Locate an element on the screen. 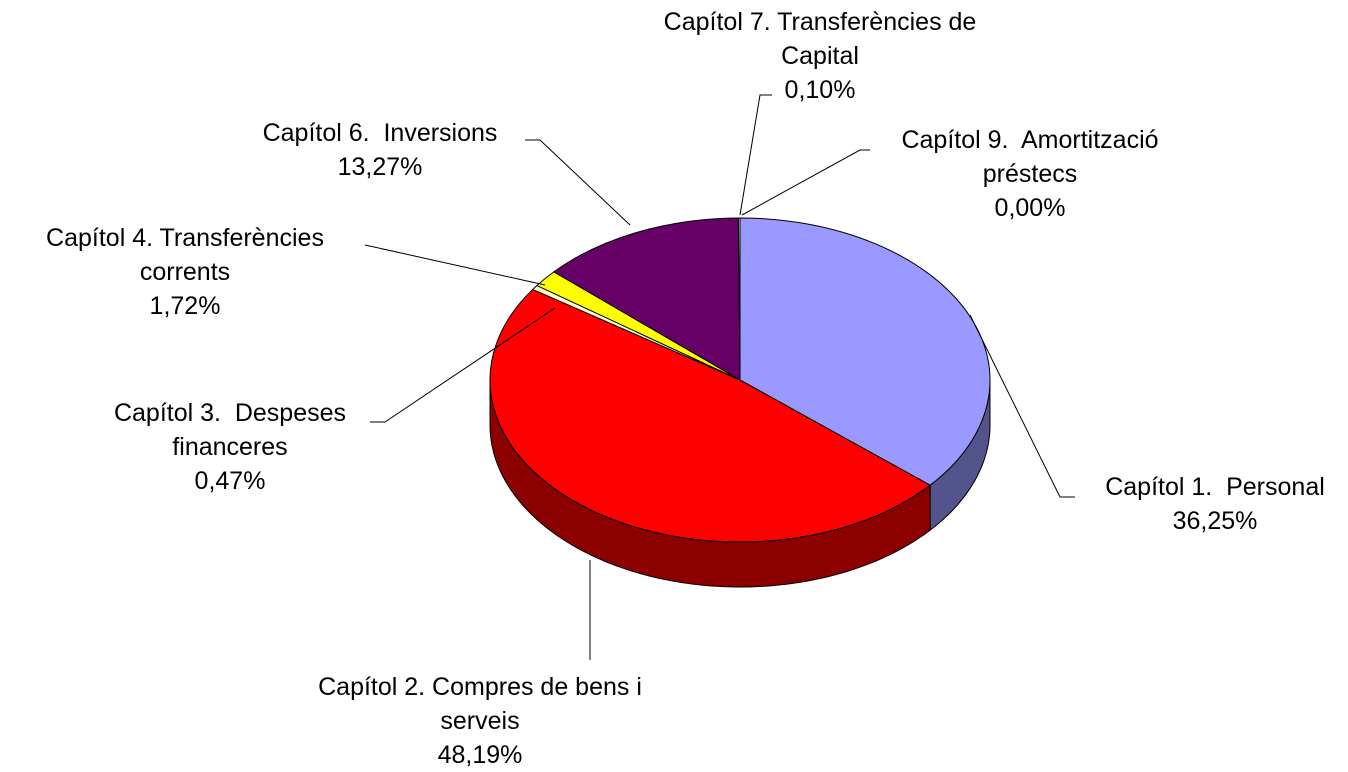 The image size is (1348, 772). slice-label: Capítol 6. Inversions is located at coordinates (380, 133).